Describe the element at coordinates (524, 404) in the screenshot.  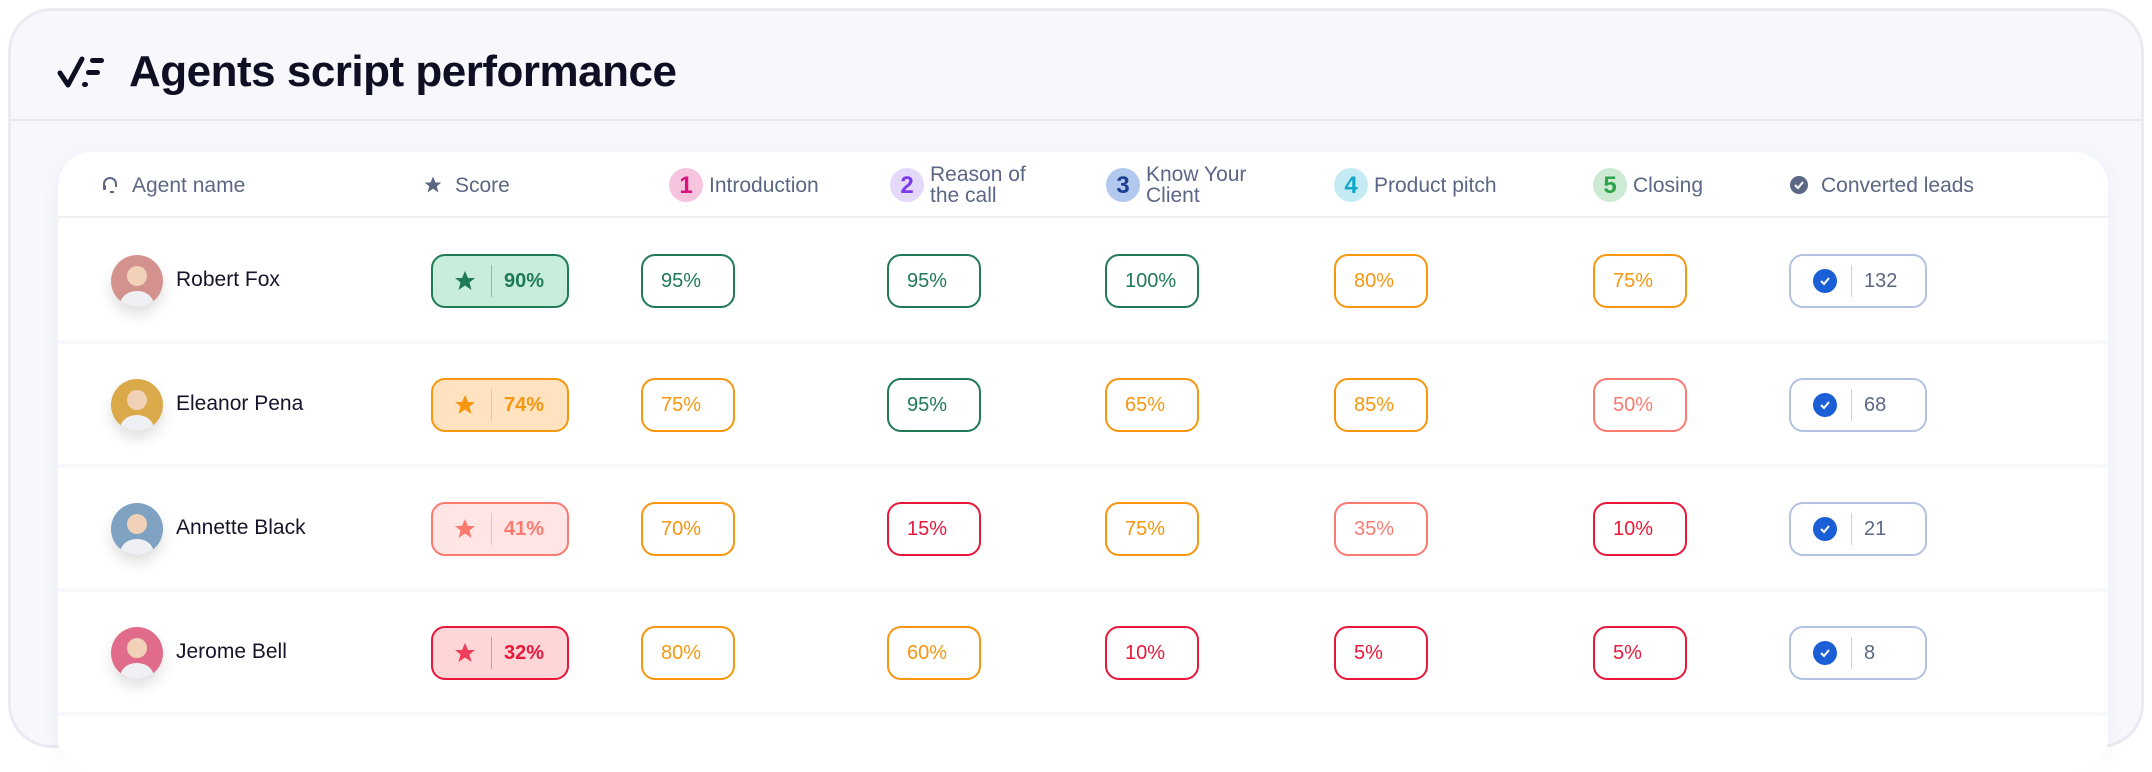
I see `score-value: 74%` at that location.